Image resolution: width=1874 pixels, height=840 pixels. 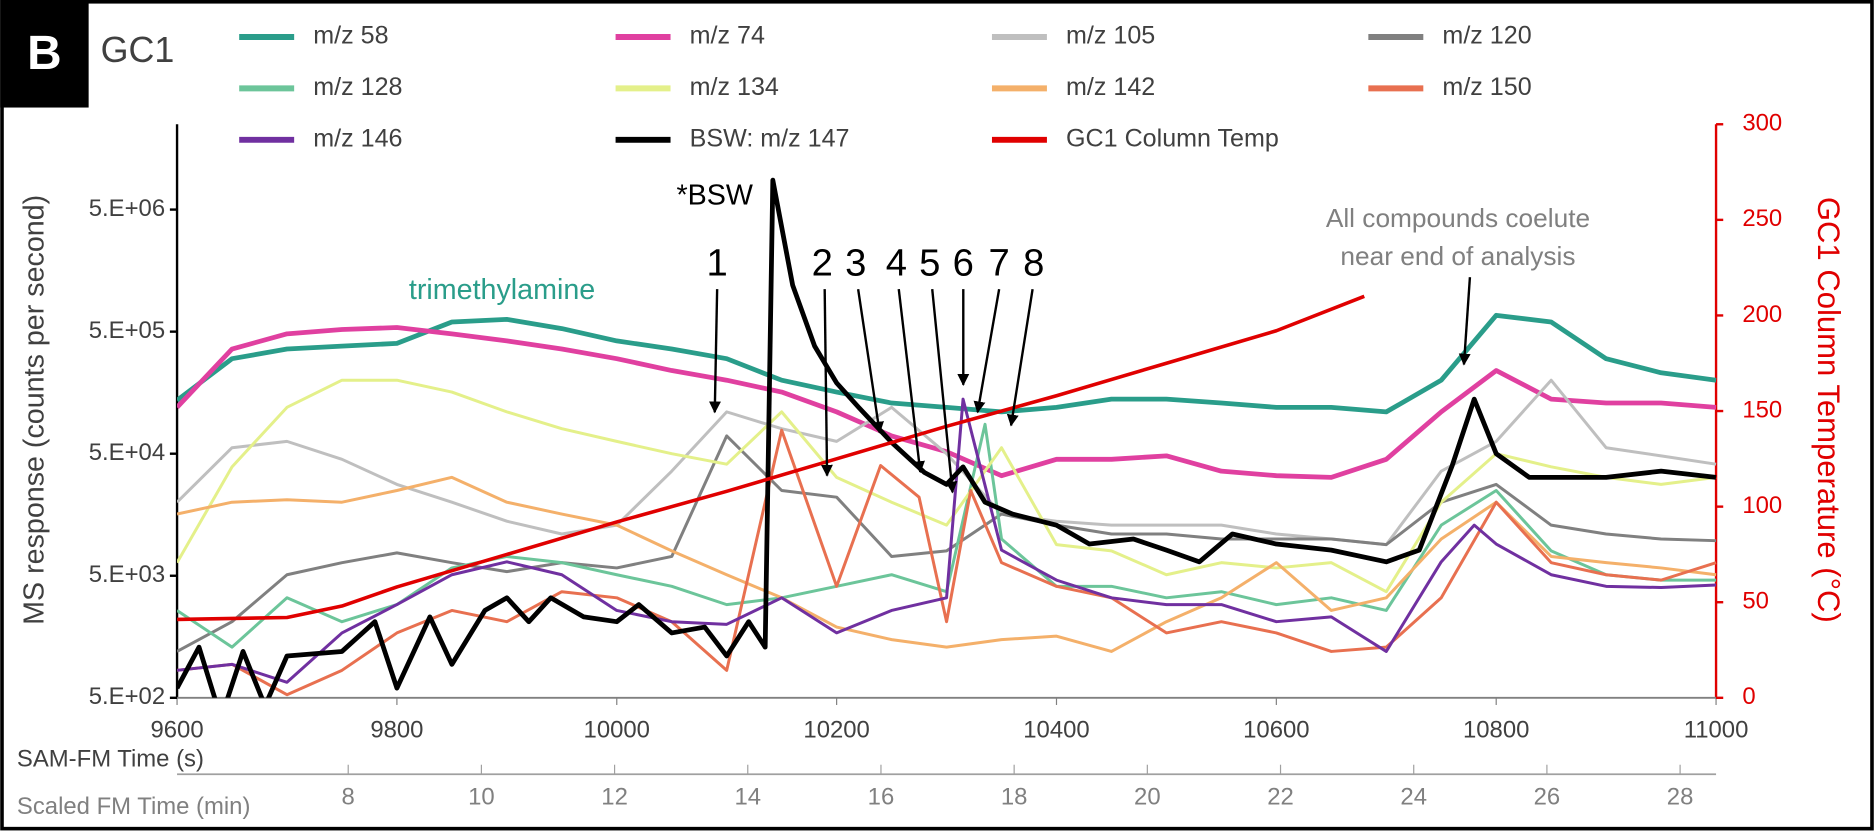 What do you see at coordinates (715, 196) in the screenshot?
I see `annotation: *BSW` at bounding box center [715, 196].